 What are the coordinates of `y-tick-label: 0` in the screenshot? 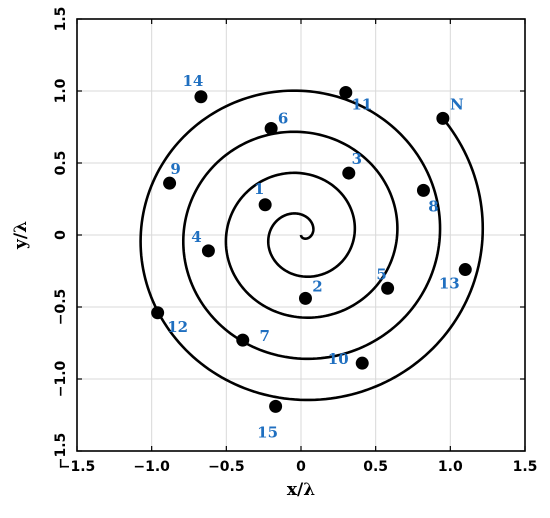 It's located at (61, 235).